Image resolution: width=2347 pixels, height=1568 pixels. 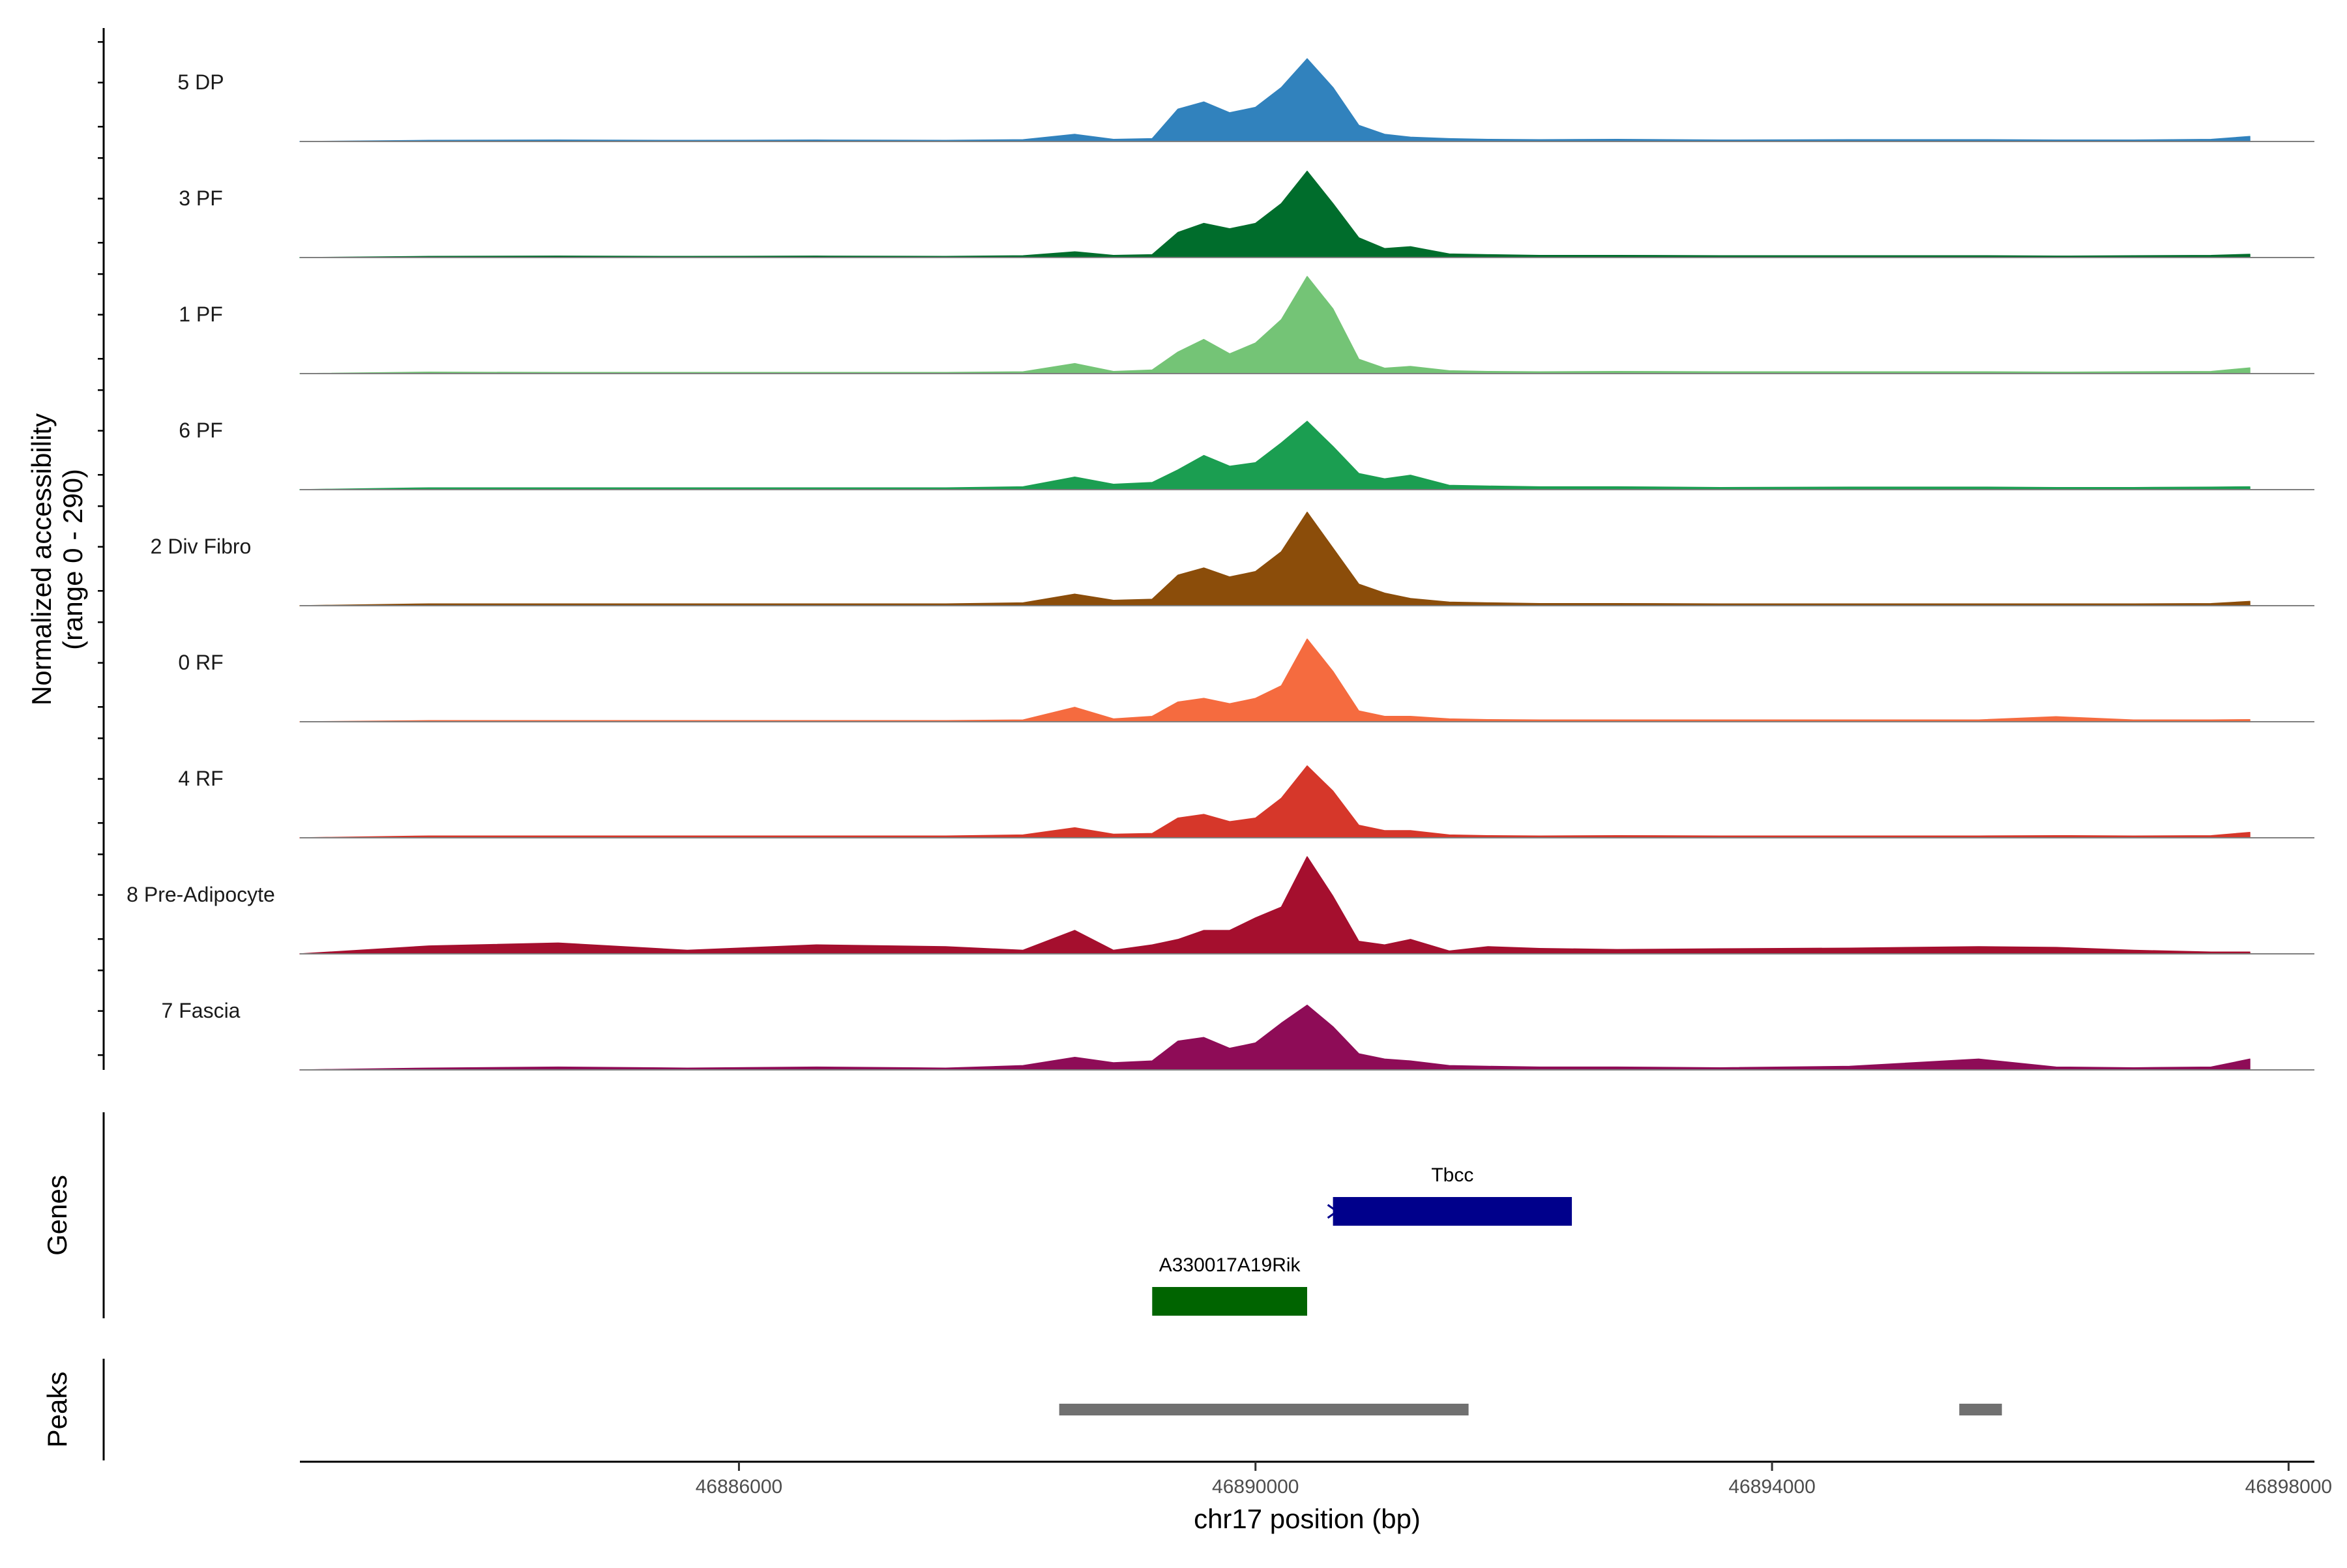 What do you see at coordinates (72, 559) in the screenshot?
I see `y-axis-title-line2: (range 0 - 290)` at bounding box center [72, 559].